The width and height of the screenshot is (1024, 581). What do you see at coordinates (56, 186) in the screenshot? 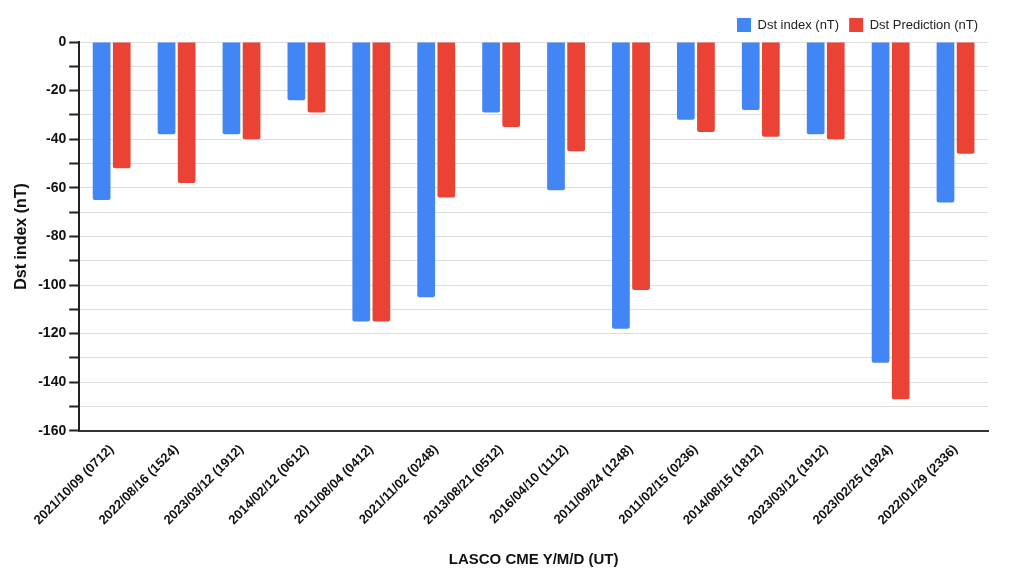
I see `y-tick-label: -60` at bounding box center [56, 186].